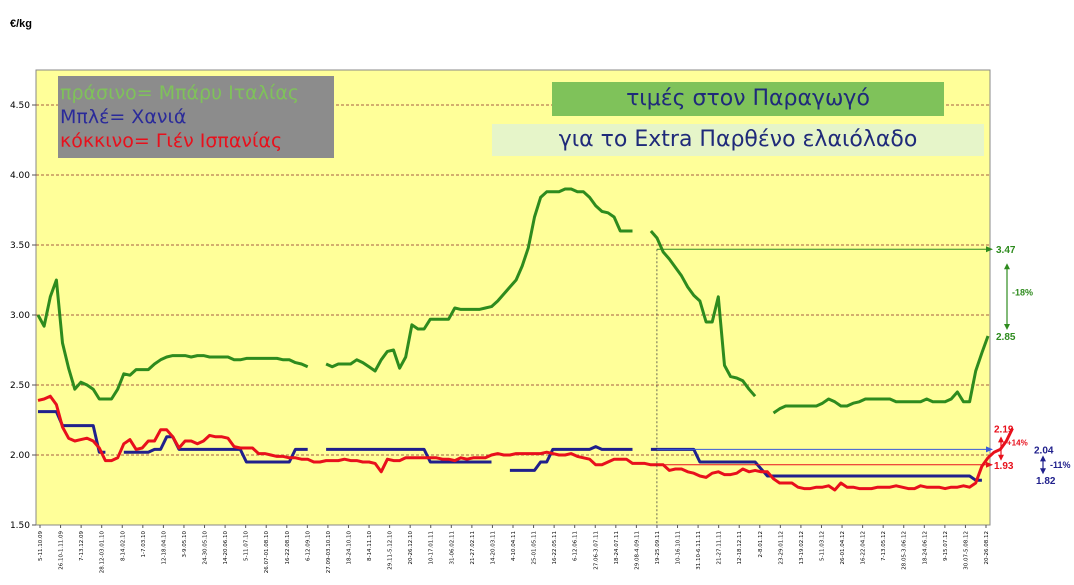 This screenshot has width=1074, height=585. I want to click on x-tick-label: 5-11.07.10, so click(247, 546).